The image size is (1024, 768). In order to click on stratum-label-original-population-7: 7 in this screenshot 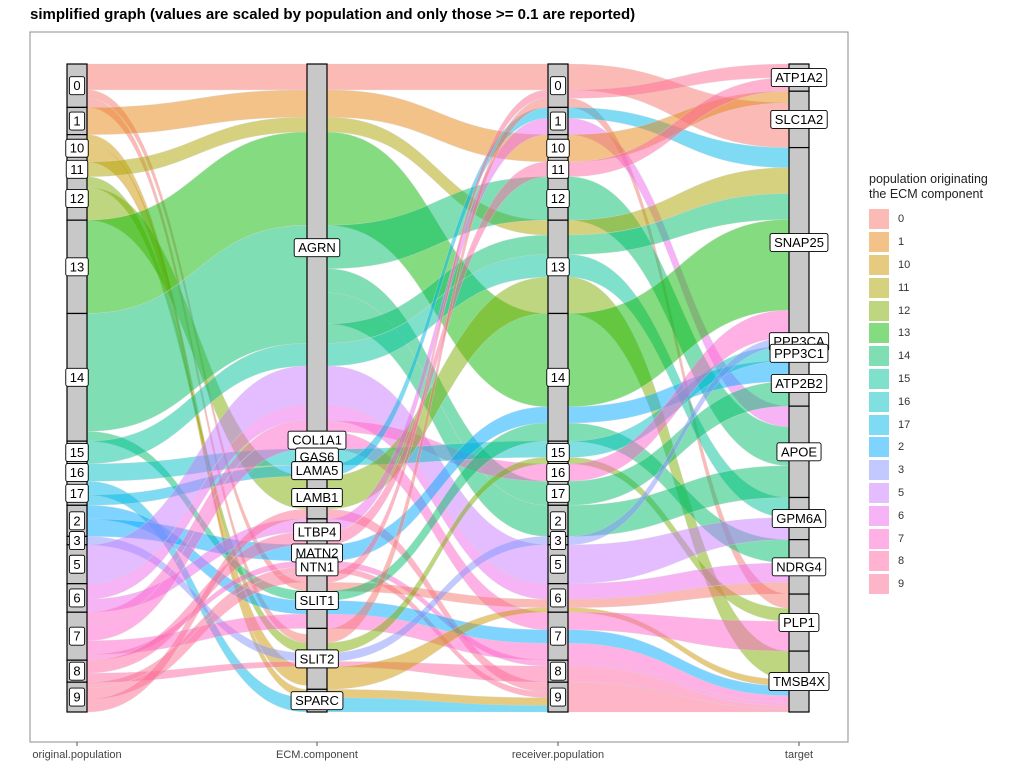, I will do `click(76, 636)`.